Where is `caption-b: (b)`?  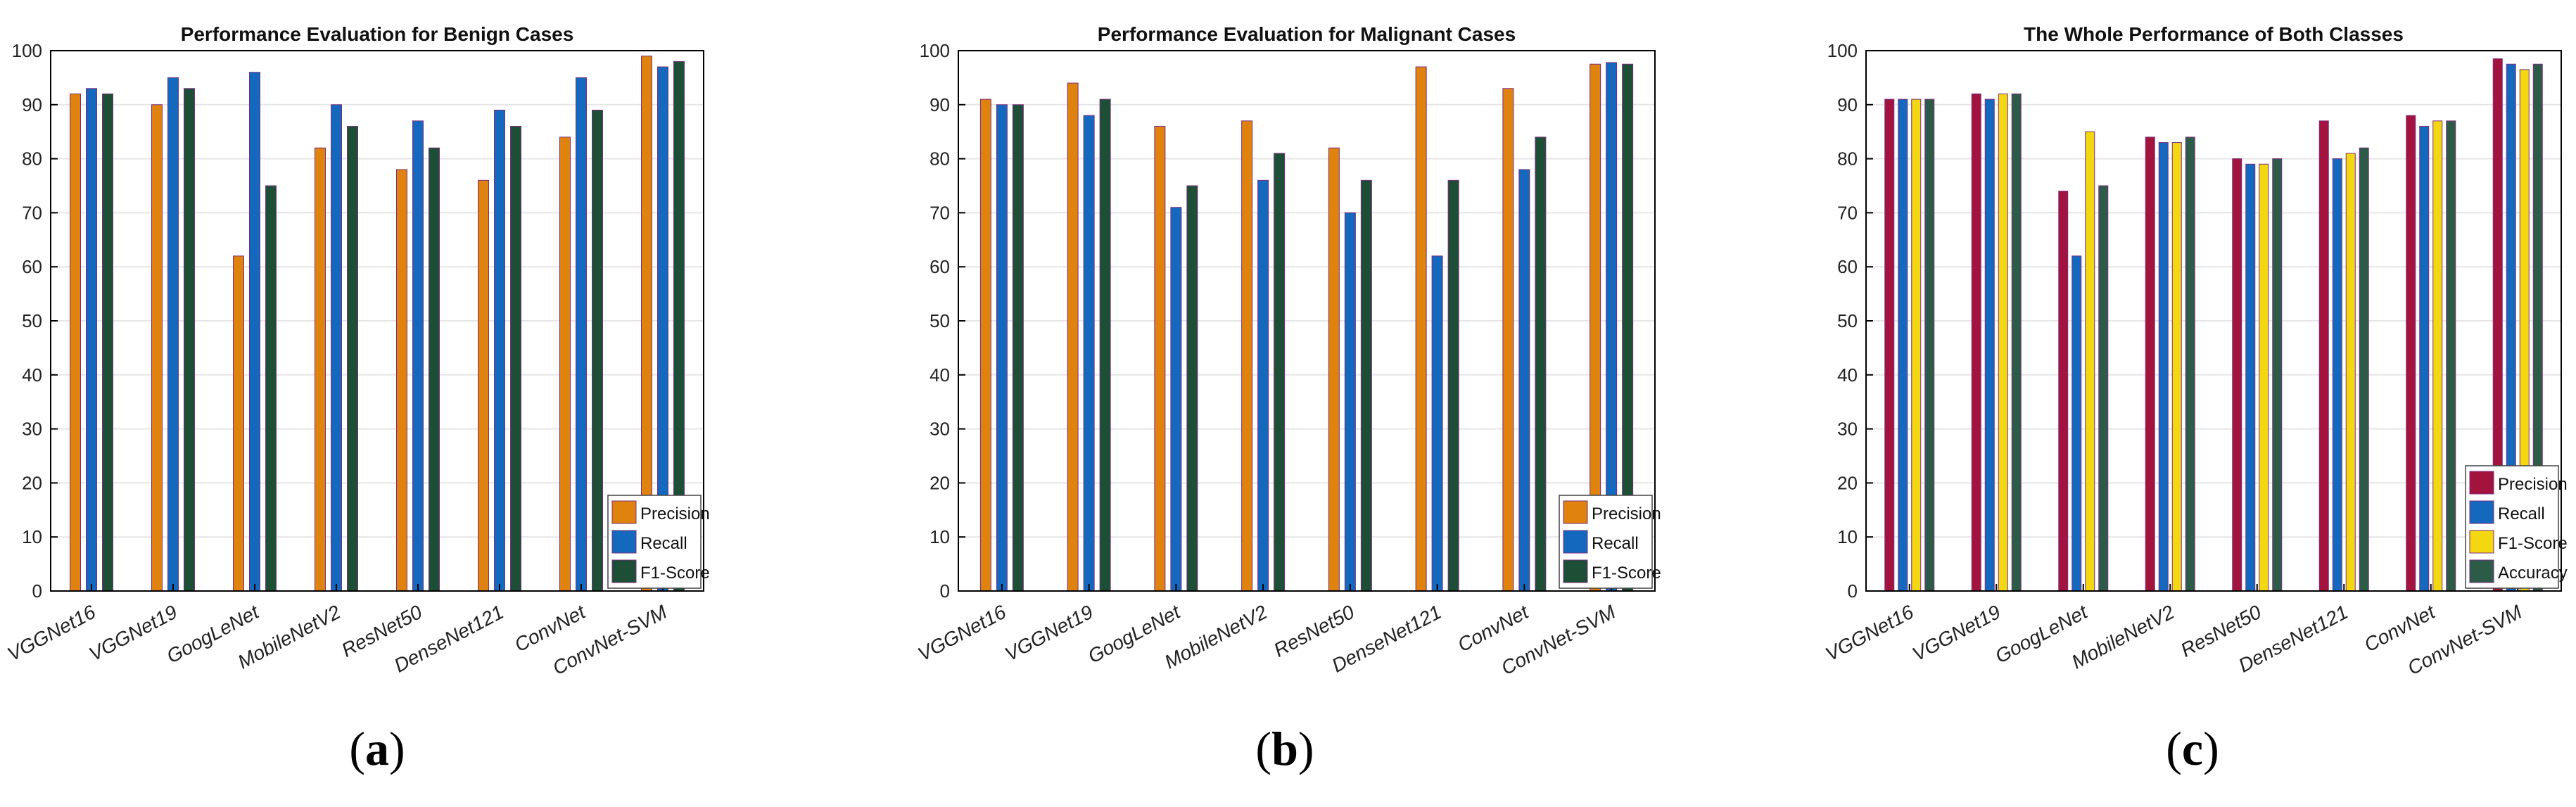
caption-b: (b) is located at coordinates (1284, 748).